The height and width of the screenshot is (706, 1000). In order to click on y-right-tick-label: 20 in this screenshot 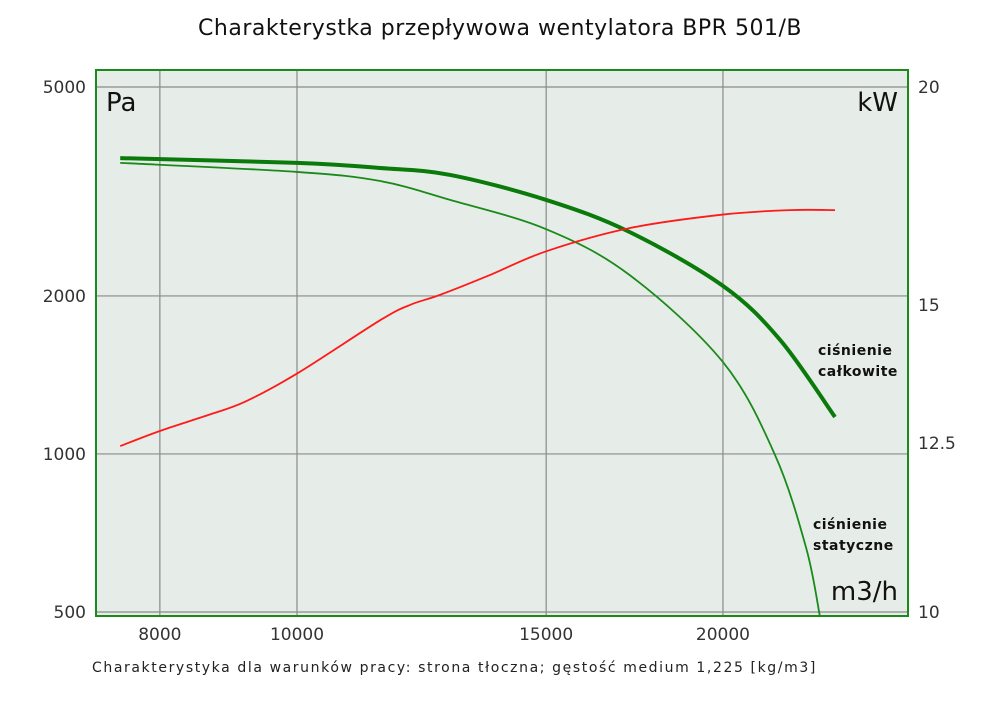, I will do `click(929, 88)`.